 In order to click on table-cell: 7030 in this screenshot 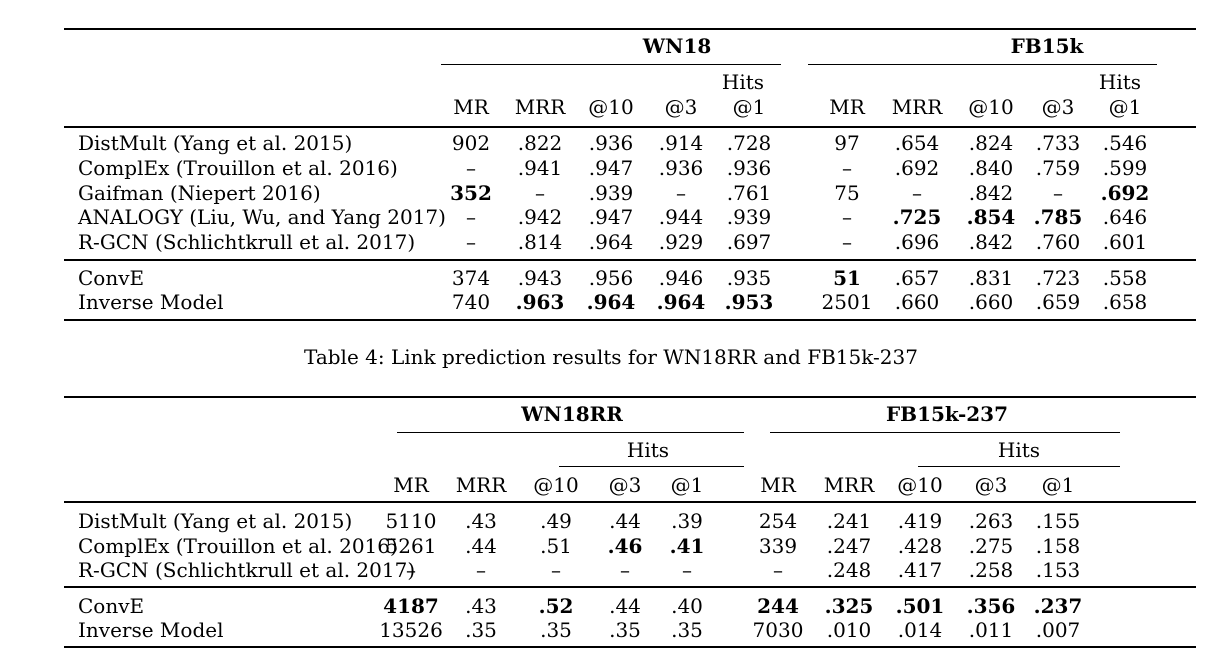, I will do `click(778, 630)`.